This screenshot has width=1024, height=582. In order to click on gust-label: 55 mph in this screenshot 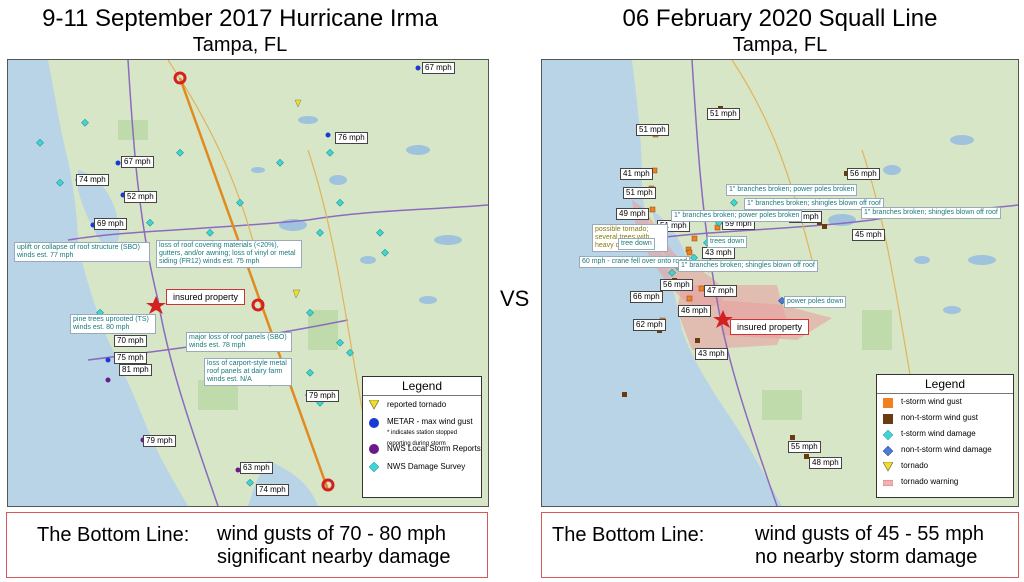, I will do `click(804, 447)`.